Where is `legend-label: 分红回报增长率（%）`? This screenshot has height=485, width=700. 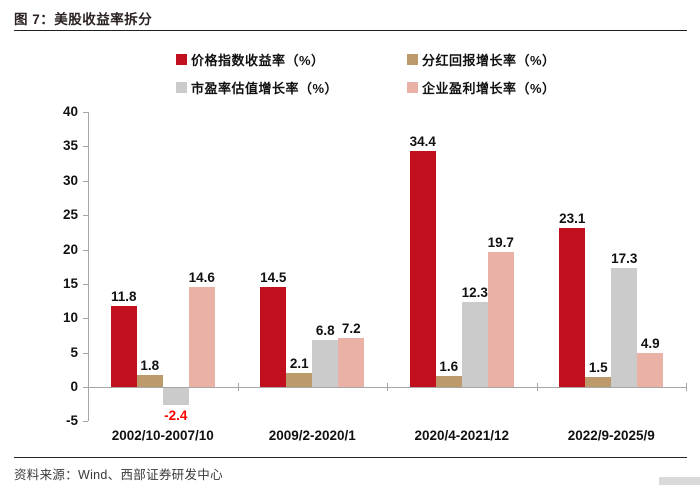
legend-label: 分红回报增长率（%） is located at coordinates (489, 60).